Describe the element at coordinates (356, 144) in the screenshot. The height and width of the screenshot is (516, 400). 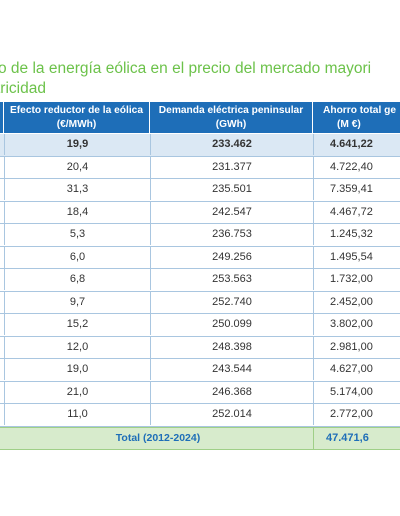
I see `savings-cell: 4.641,22` at that location.